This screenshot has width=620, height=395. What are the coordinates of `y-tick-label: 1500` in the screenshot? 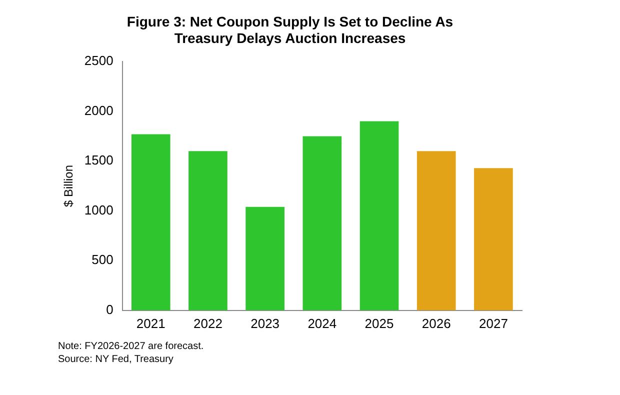 It's located at (99, 160).